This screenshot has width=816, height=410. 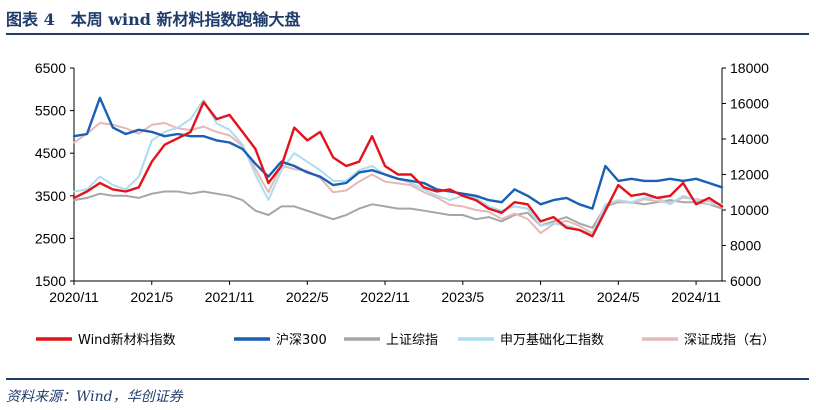 What do you see at coordinates (94, 397) in the screenshot?
I see `source-note: 资料来源：Wind，华创证券` at bounding box center [94, 397].